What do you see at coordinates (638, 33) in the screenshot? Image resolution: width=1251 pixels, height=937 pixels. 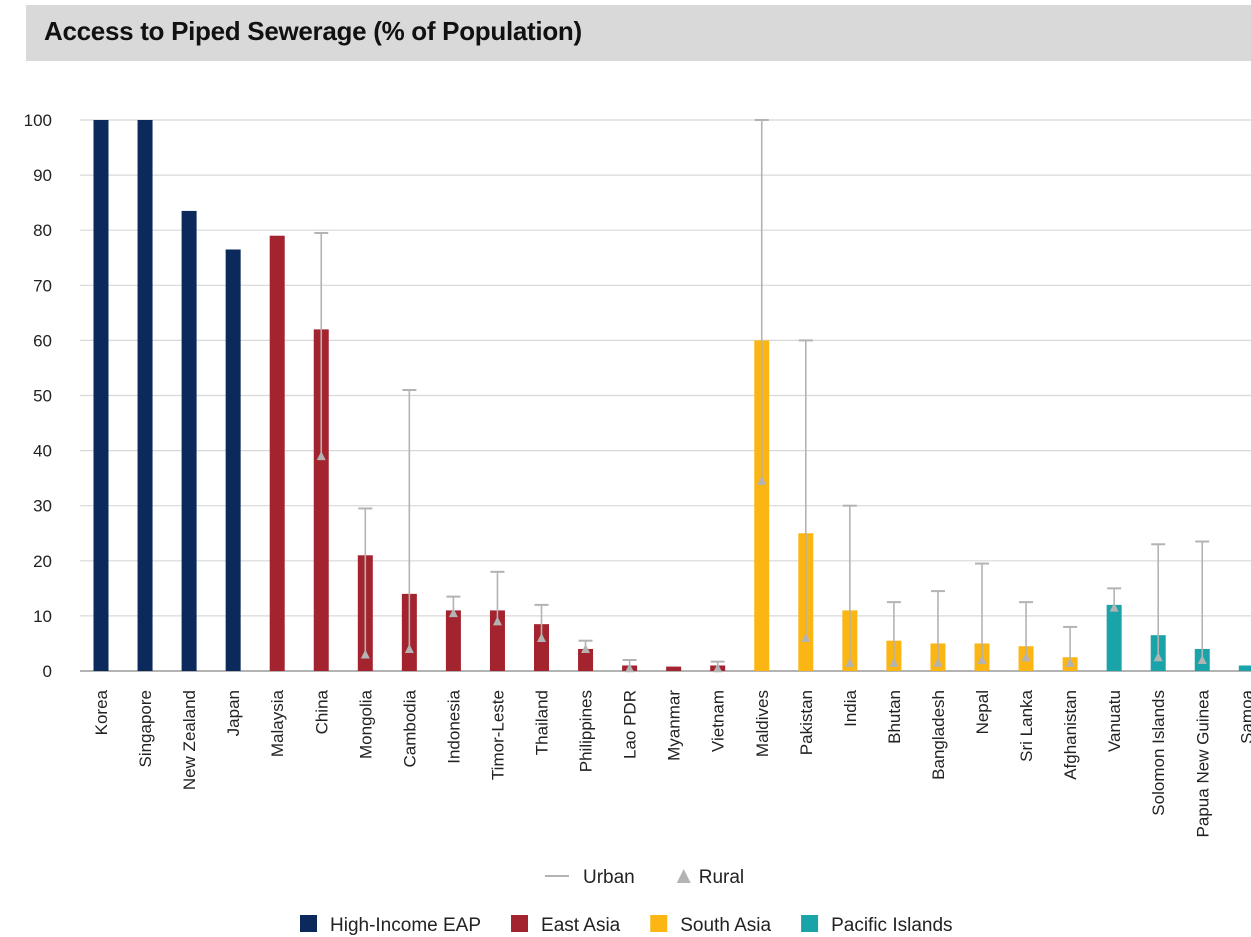 I see `title-bar` at bounding box center [638, 33].